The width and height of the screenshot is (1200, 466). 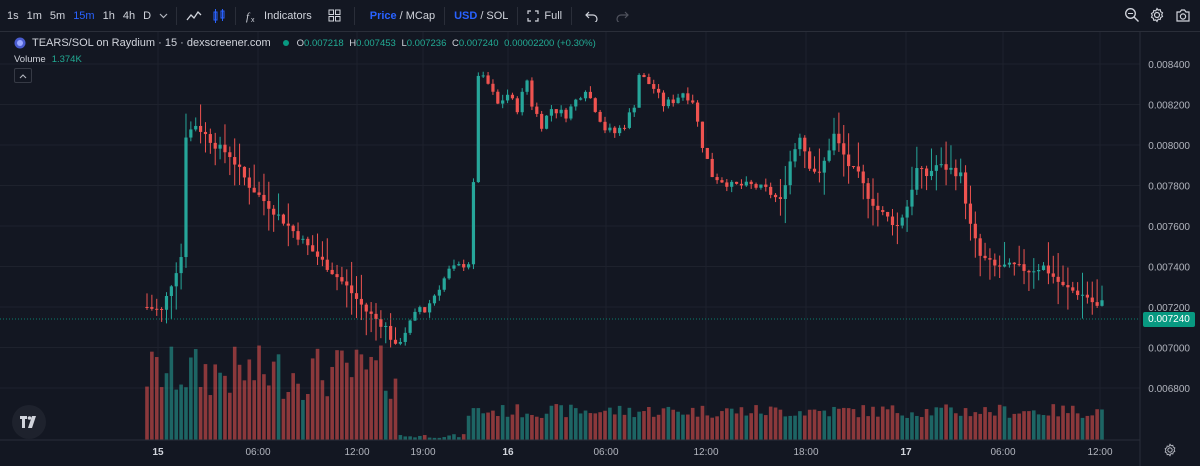 What do you see at coordinates (497, 15) in the screenshot?
I see `sol-option: SOL` at bounding box center [497, 15].